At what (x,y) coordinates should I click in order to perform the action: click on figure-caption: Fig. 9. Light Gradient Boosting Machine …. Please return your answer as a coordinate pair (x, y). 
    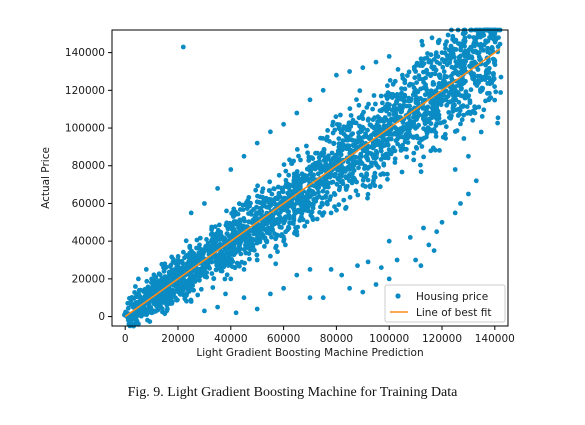
    Looking at the image, I should click on (292, 392).